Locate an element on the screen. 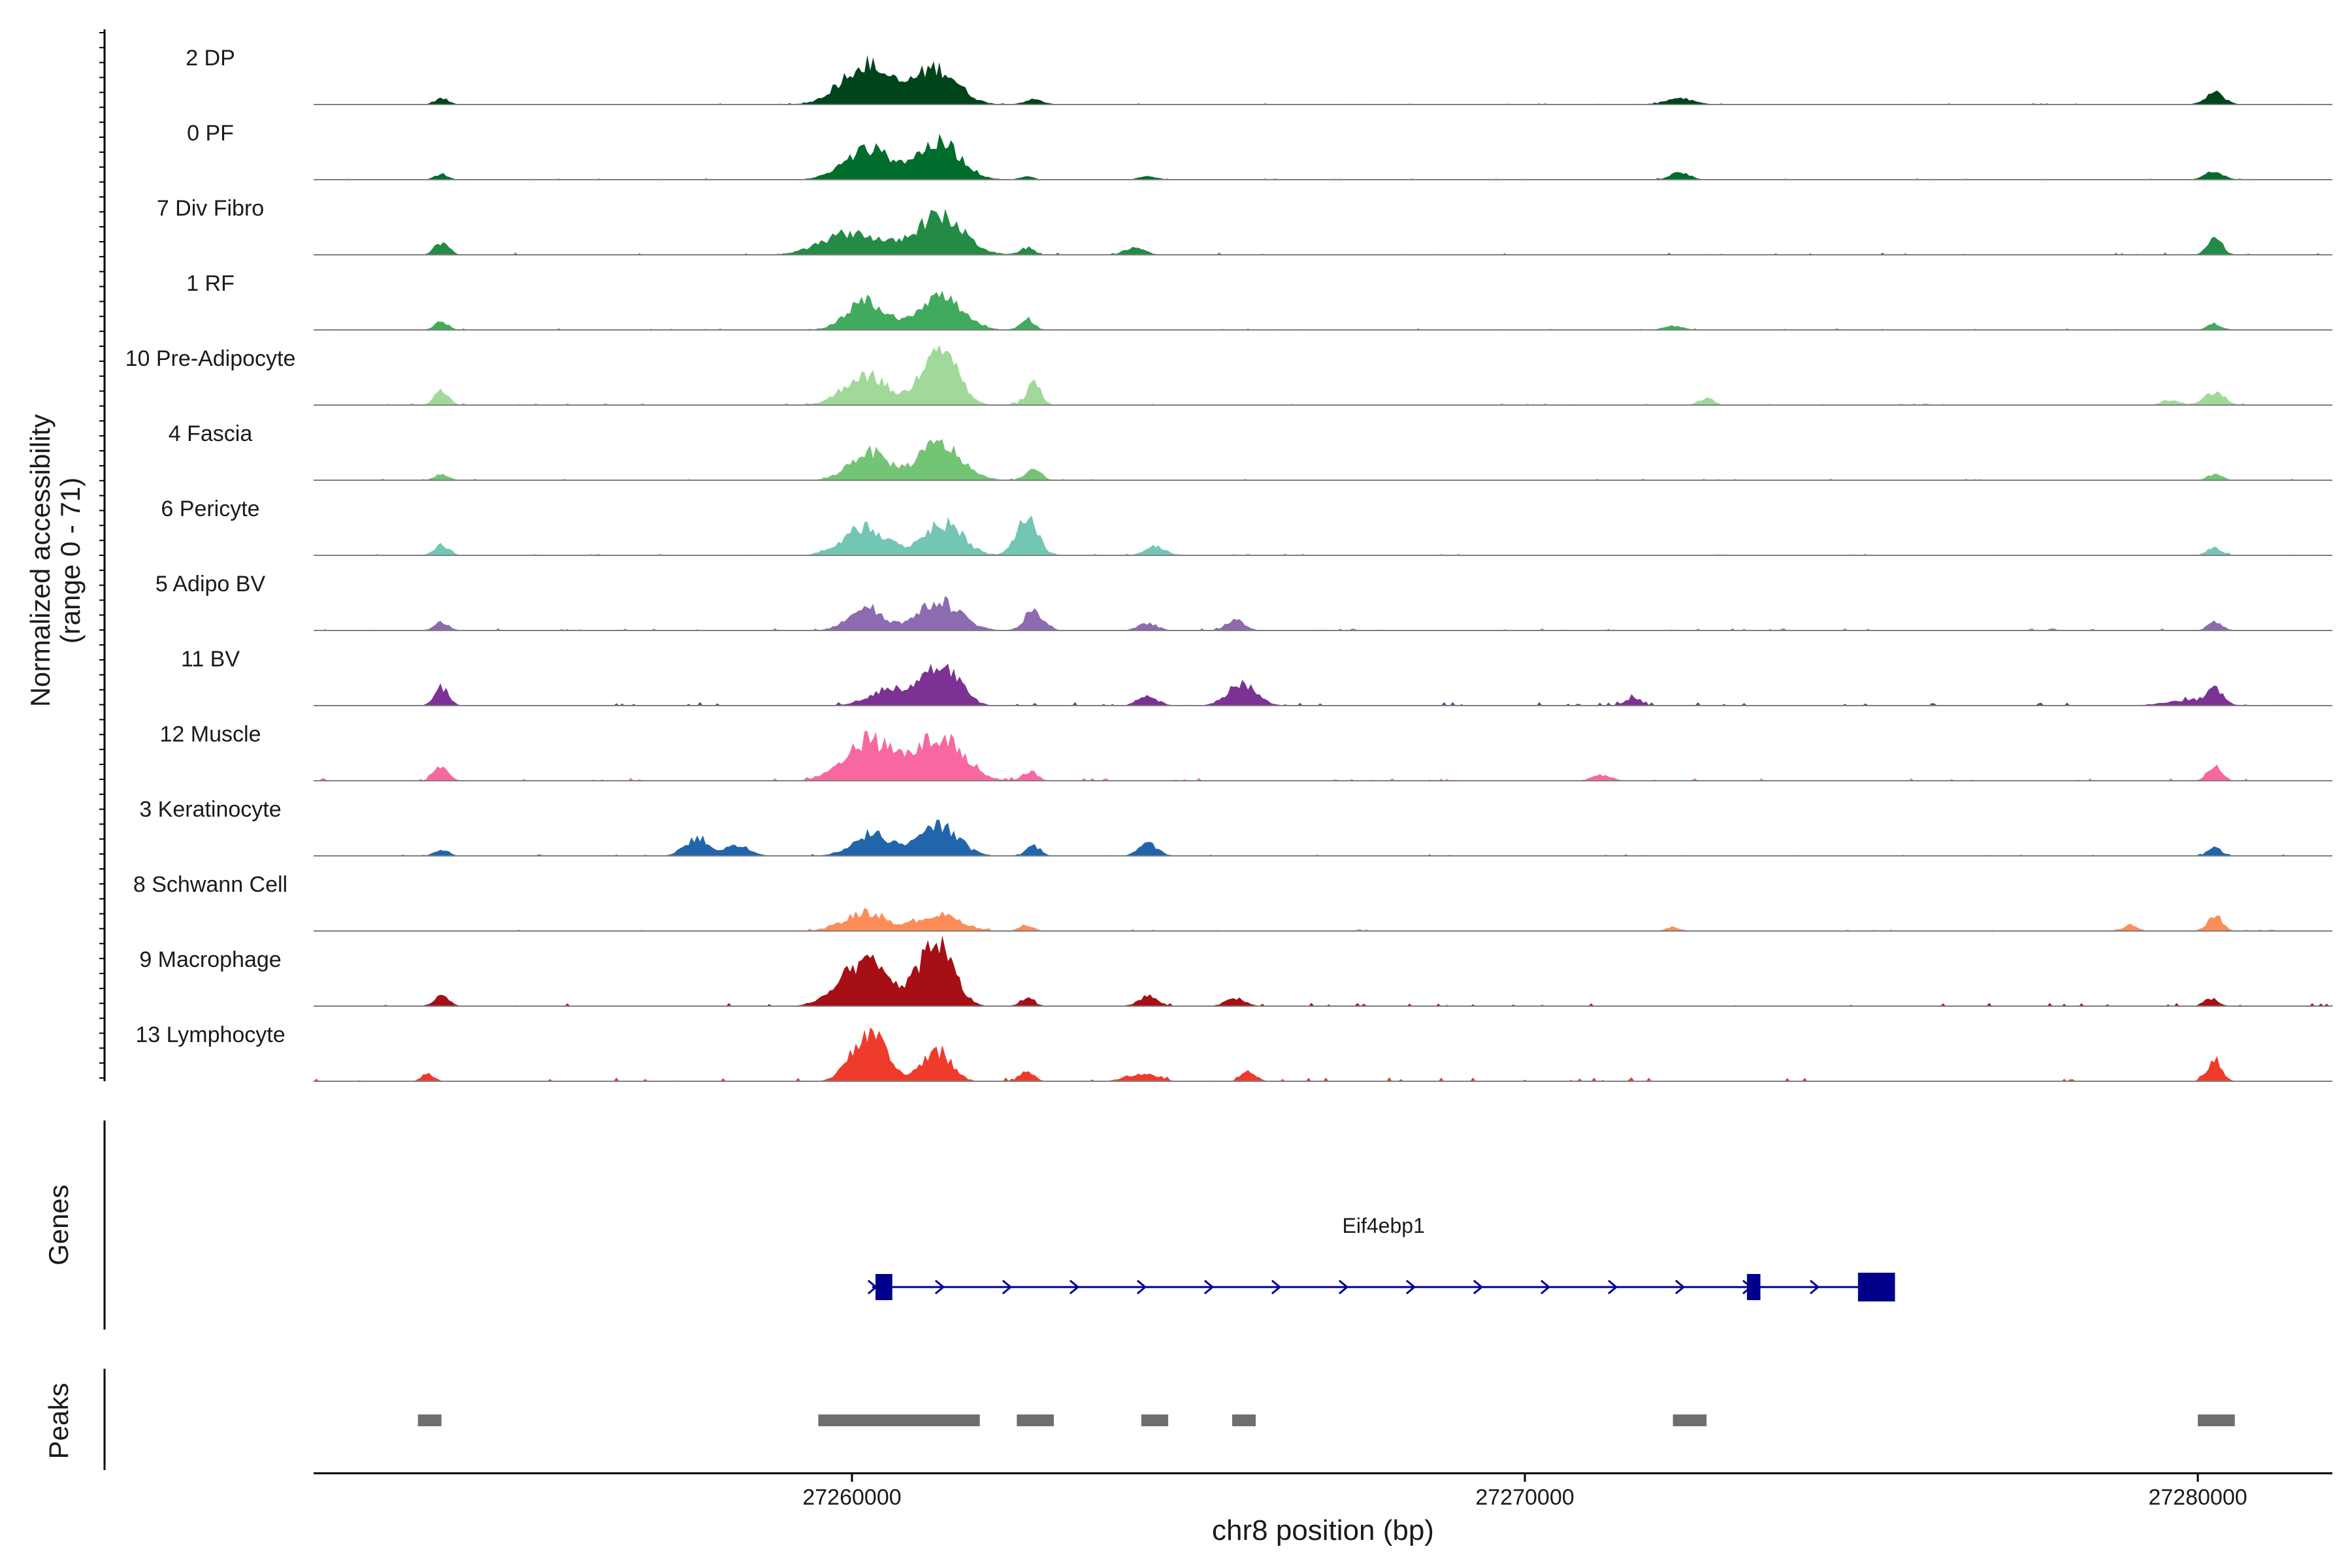 This screenshot has width=2352, height=1568. gene-label: Eif4ebp1 is located at coordinates (1384, 1225).